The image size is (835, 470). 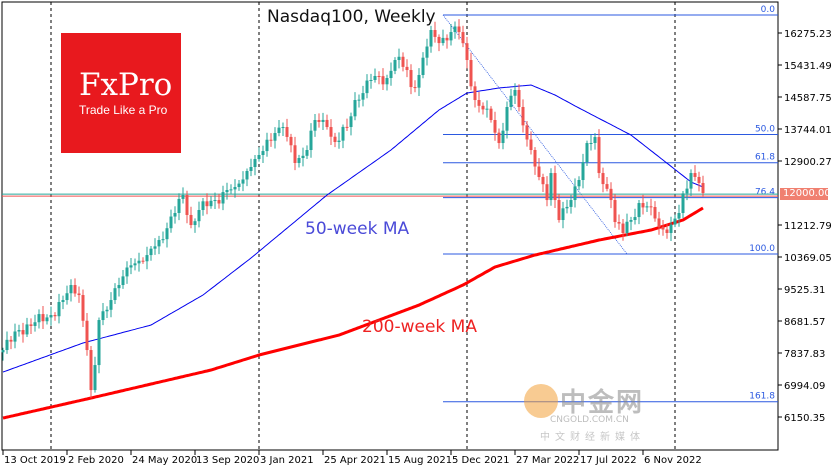 I want to click on y-tick-label: 14587.75, so click(x=808, y=98).